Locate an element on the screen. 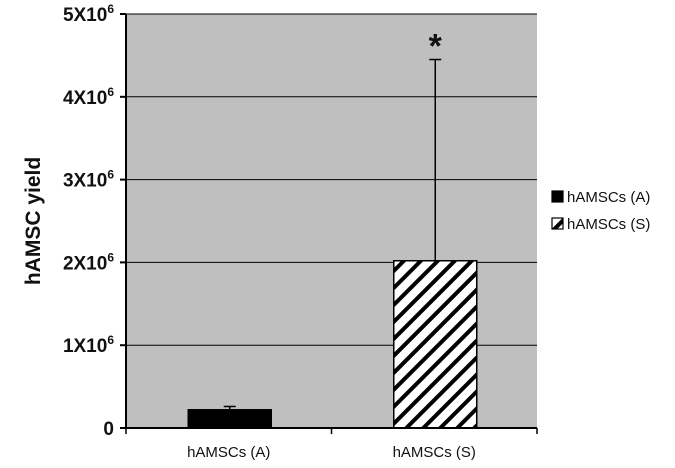 The width and height of the screenshot is (675, 468). y-tick-label: 2X106 is located at coordinates (88, 262).